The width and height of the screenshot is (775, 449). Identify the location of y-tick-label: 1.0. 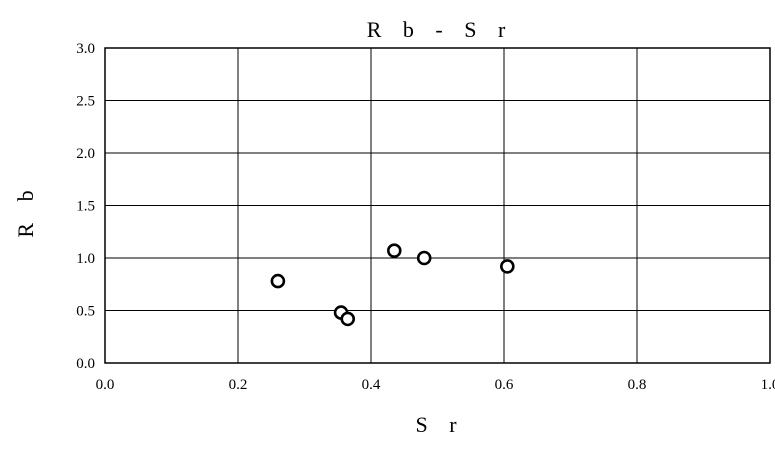
(85, 259).